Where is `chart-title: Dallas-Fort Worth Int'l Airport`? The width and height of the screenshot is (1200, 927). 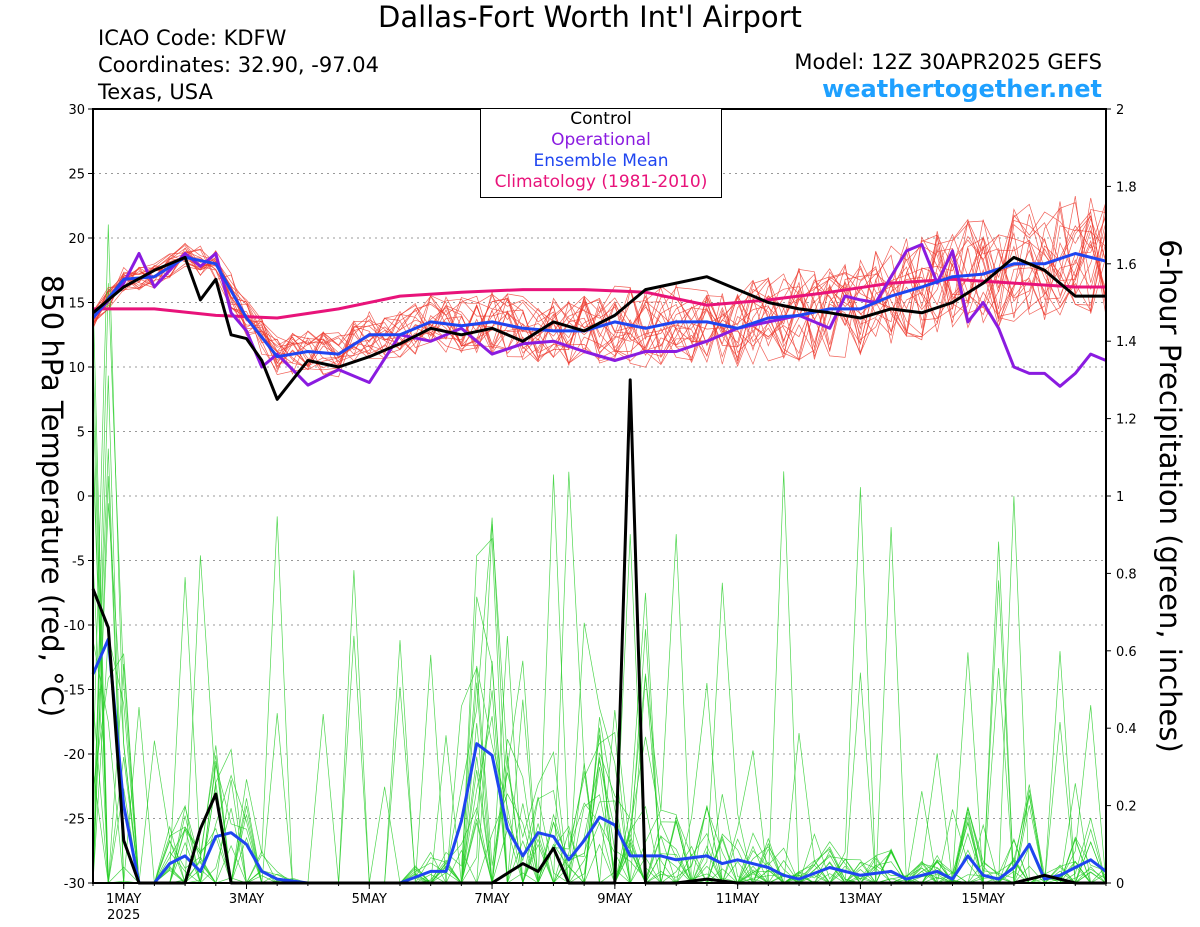 chart-title: Dallas-Fort Worth Int'l Airport is located at coordinates (590, 17).